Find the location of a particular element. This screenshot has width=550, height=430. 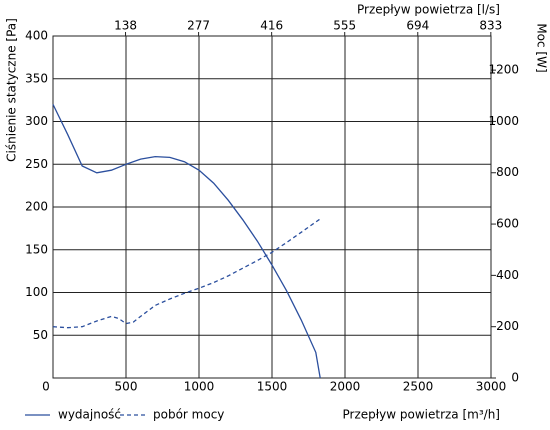

y2-tick-label: 600 is located at coordinates (507, 224).